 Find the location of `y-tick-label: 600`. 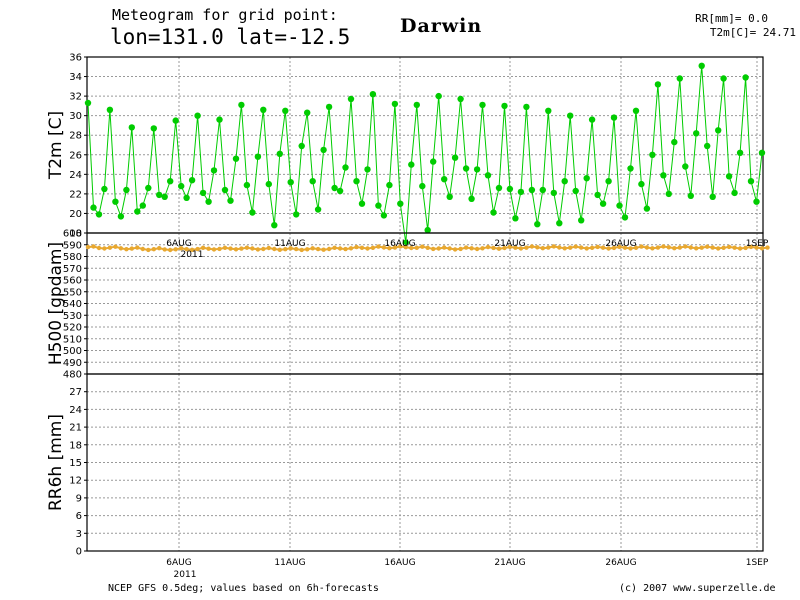

y-tick-label: 600 is located at coordinates (72, 234).